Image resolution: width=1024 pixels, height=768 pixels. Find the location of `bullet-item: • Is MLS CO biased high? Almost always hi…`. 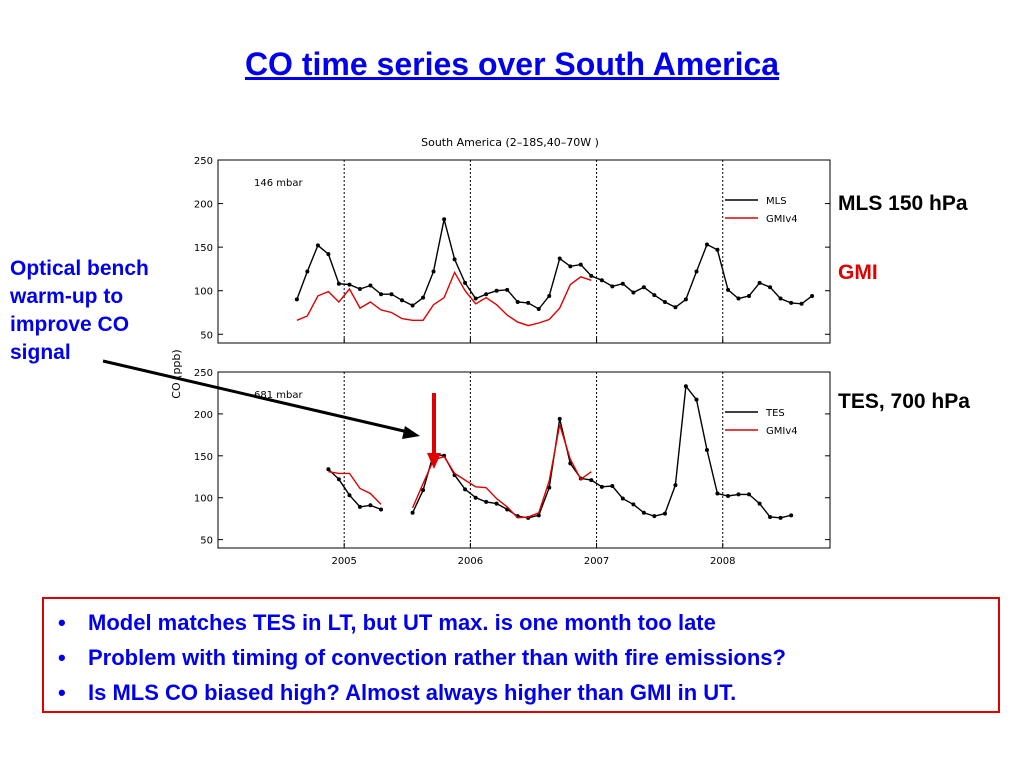

bullet-item: • Is MLS CO biased high? Almost always hi… is located at coordinates (528, 692).